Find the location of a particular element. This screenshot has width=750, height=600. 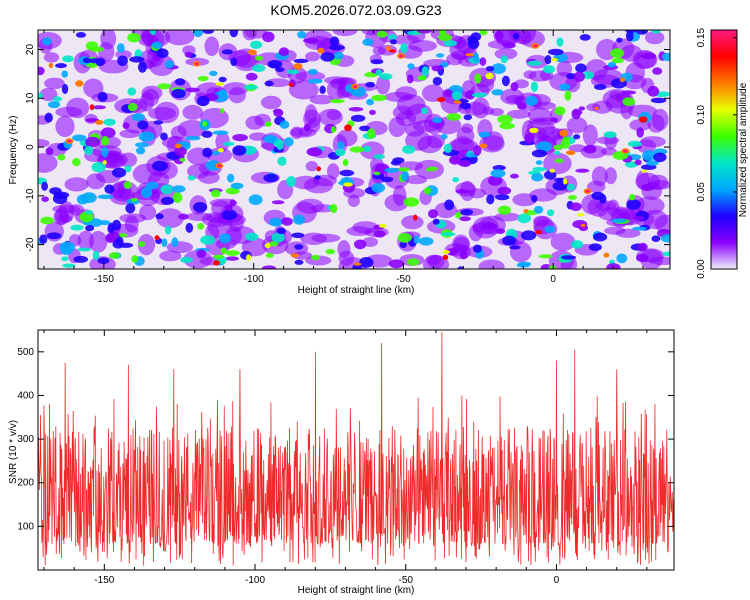

spectrogram-xlabel: Height of straight line (km) is located at coordinates (356, 290).